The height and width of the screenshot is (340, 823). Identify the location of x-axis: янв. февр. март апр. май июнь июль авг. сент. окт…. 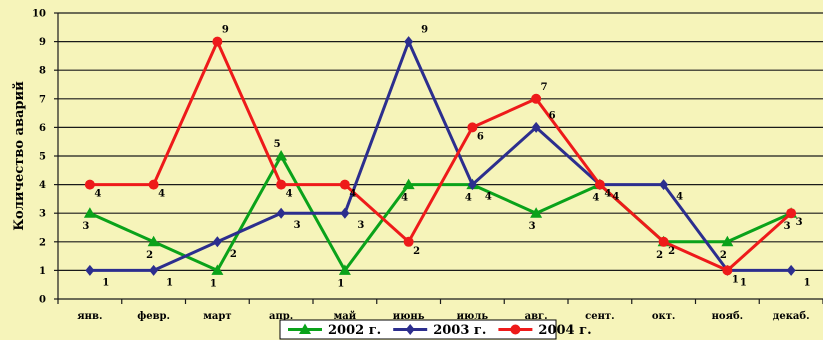
(440, 310).